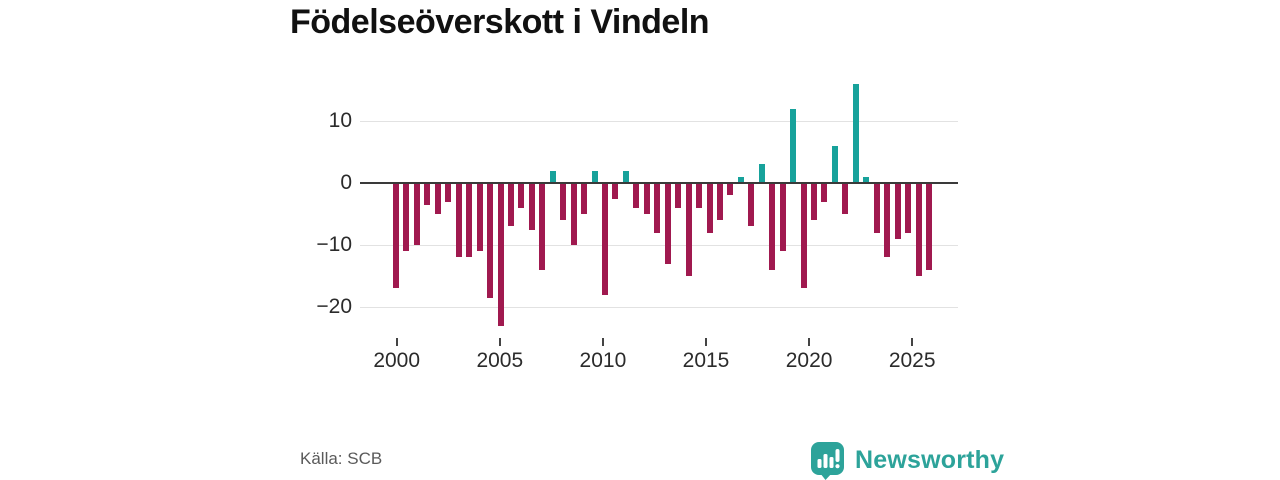 The image size is (1280, 480). I want to click on bar-2012-H2, so click(657, 208).